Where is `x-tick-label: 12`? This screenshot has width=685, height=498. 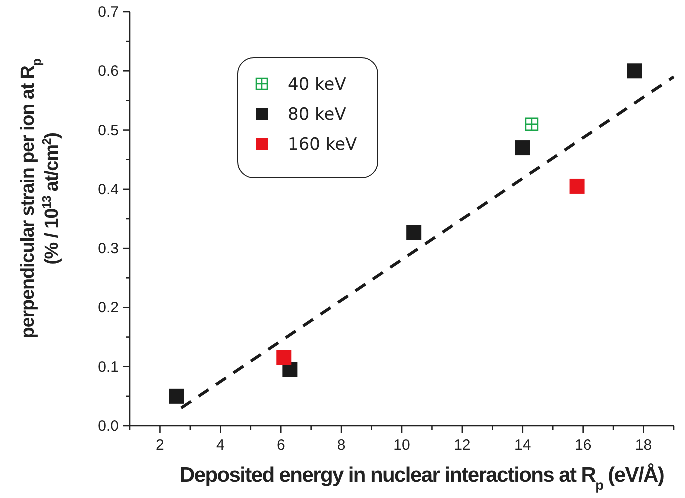
x-tick-label: 12 is located at coordinates (462, 445).